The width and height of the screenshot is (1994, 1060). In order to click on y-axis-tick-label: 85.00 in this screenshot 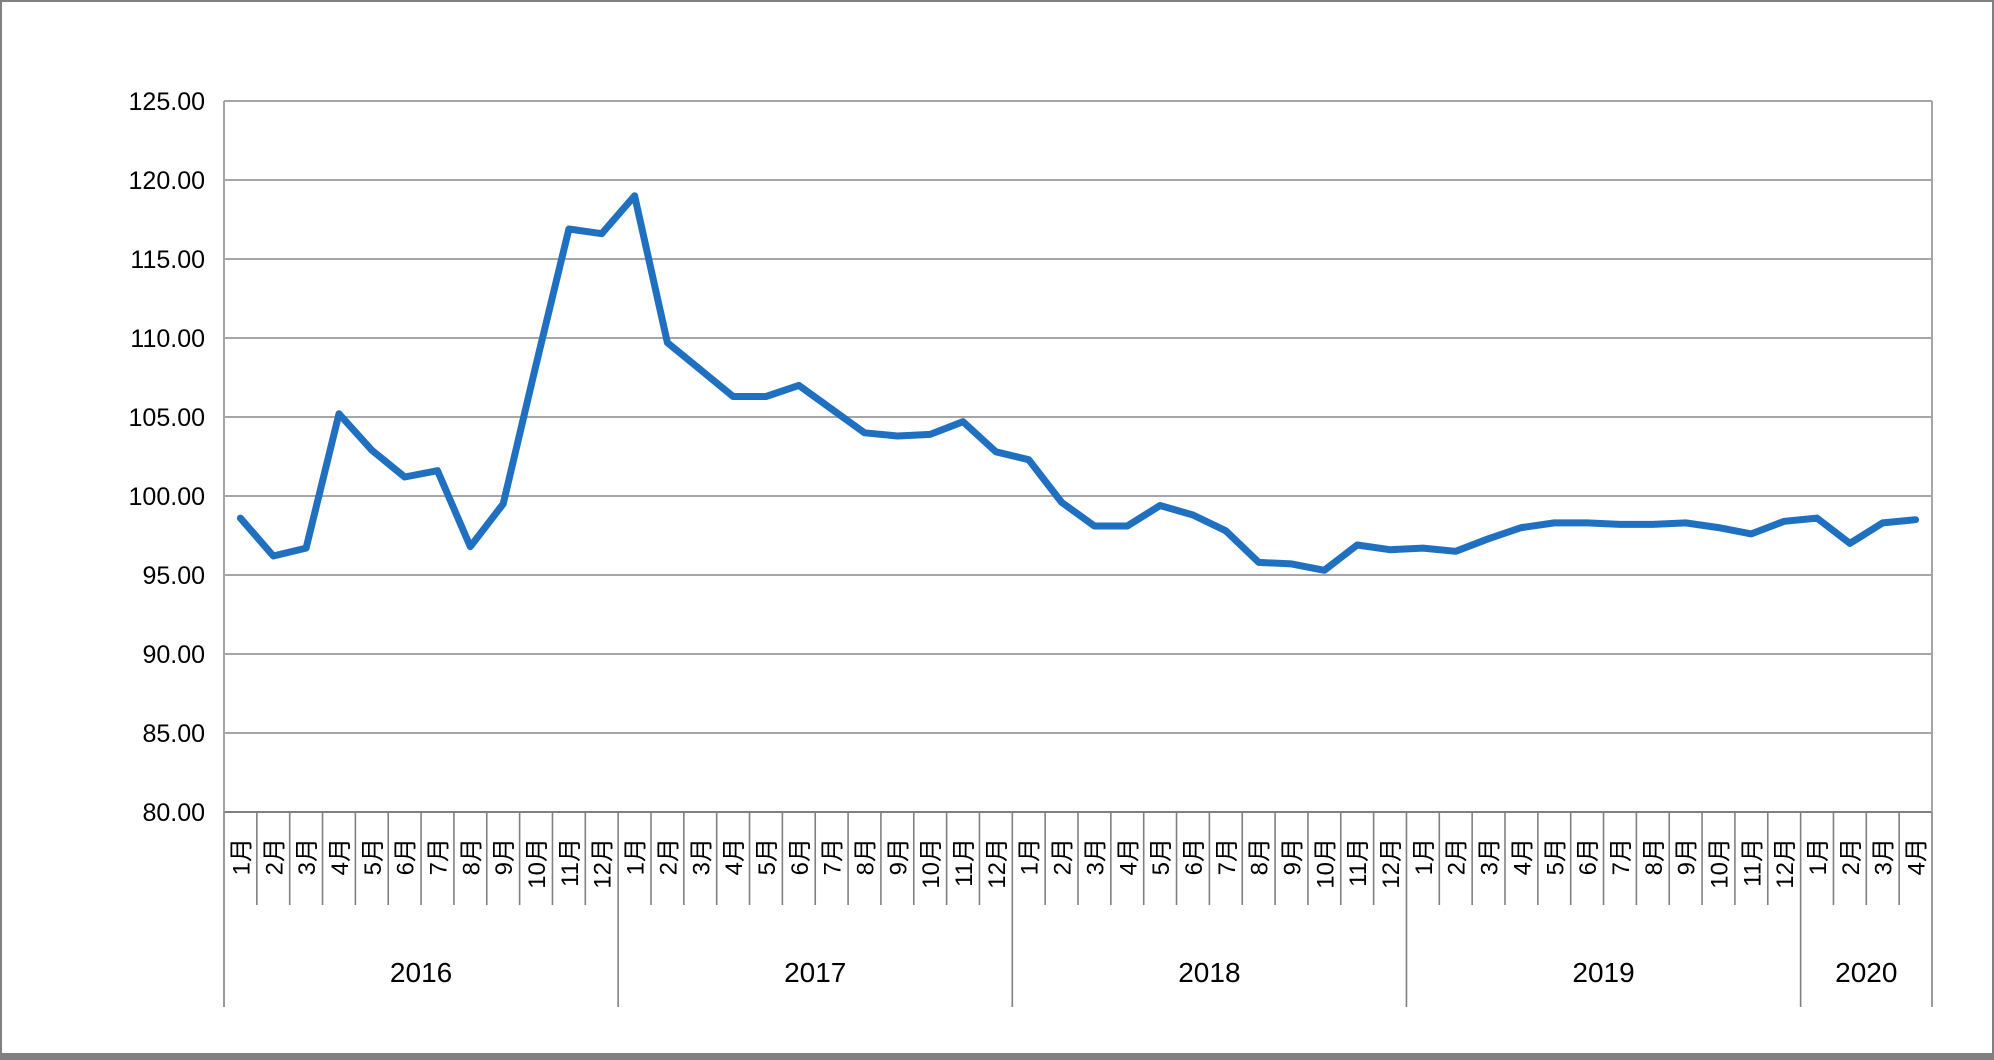, I will do `click(173, 734)`.